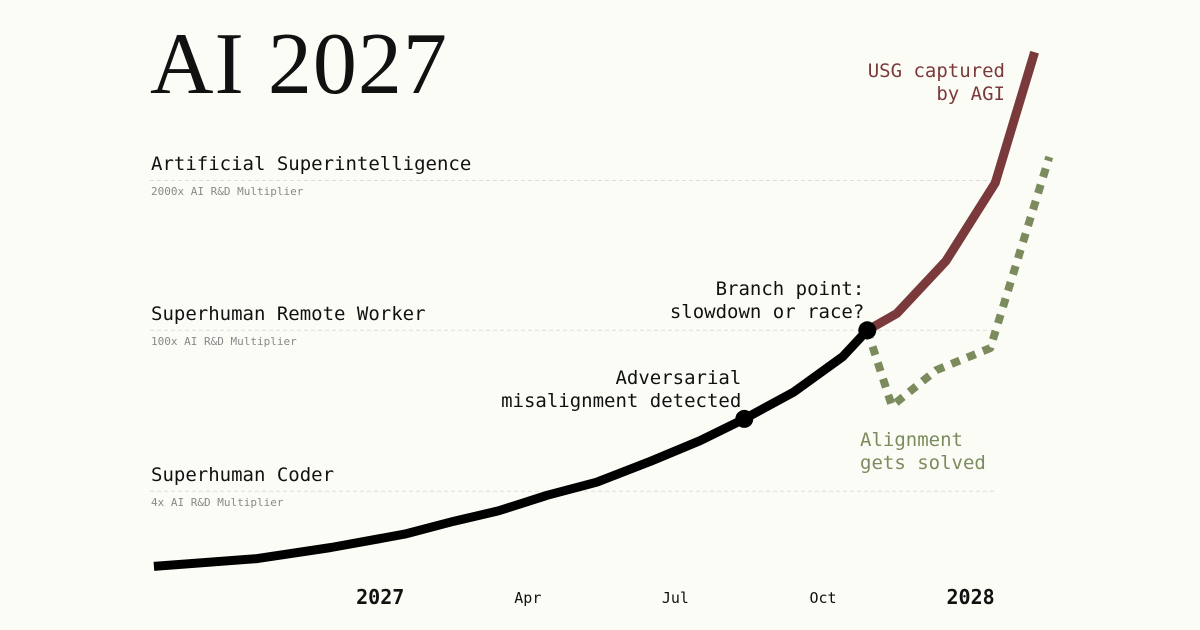 The image size is (1200, 630). Describe the element at coordinates (528, 598) in the screenshot. I see `x-tick-label: Apr` at that location.